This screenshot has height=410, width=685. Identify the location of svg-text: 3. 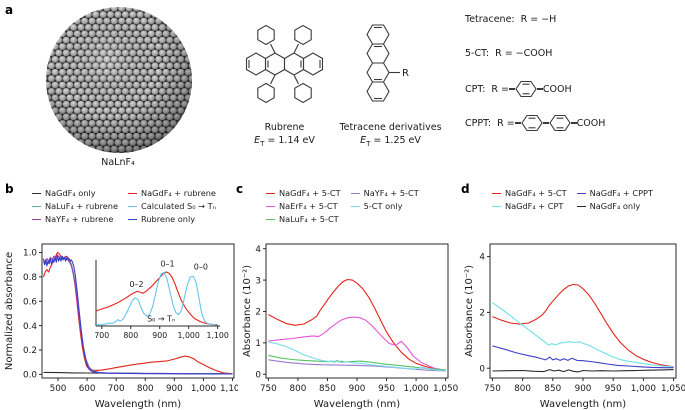
(258, 281).